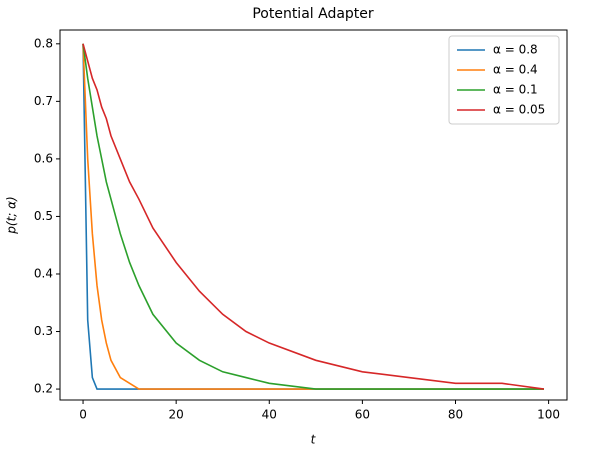 The image size is (609, 451). I want to click on legend-box, so click(504, 80).